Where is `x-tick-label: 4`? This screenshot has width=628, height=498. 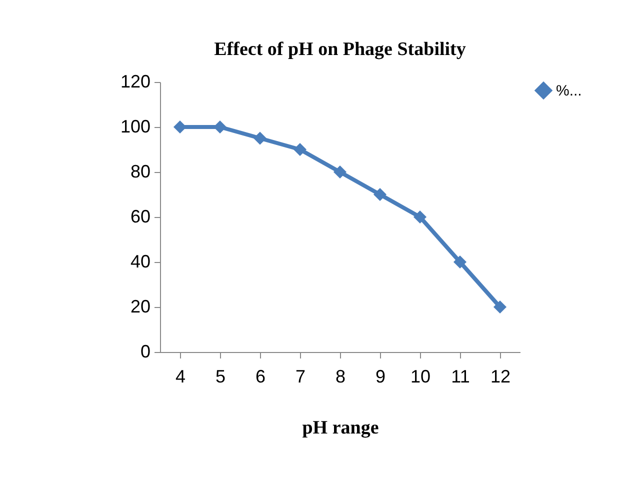 x-tick-label: 4 is located at coordinates (180, 376).